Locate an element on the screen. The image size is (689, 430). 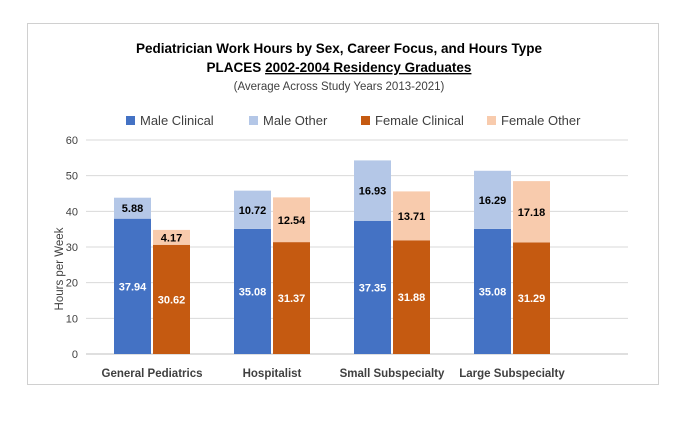
legend-label: Female Clinical is located at coordinates (419, 120).